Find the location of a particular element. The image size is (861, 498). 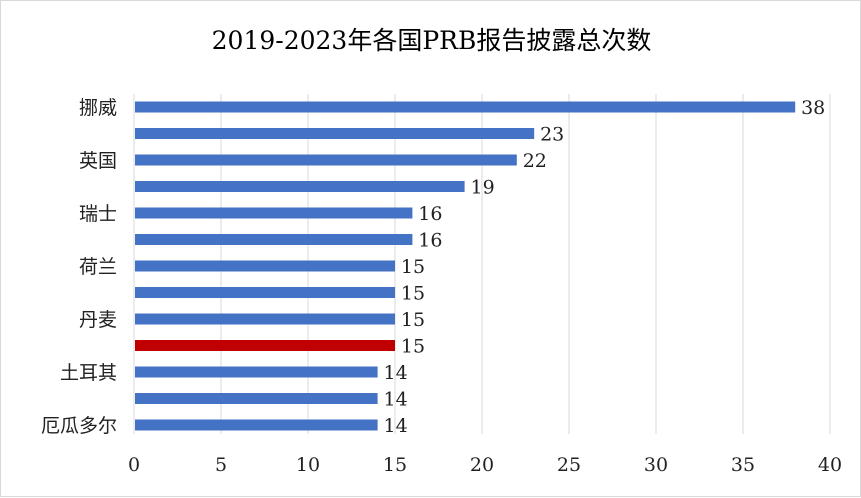

x-tick-label: 40 is located at coordinates (830, 465).